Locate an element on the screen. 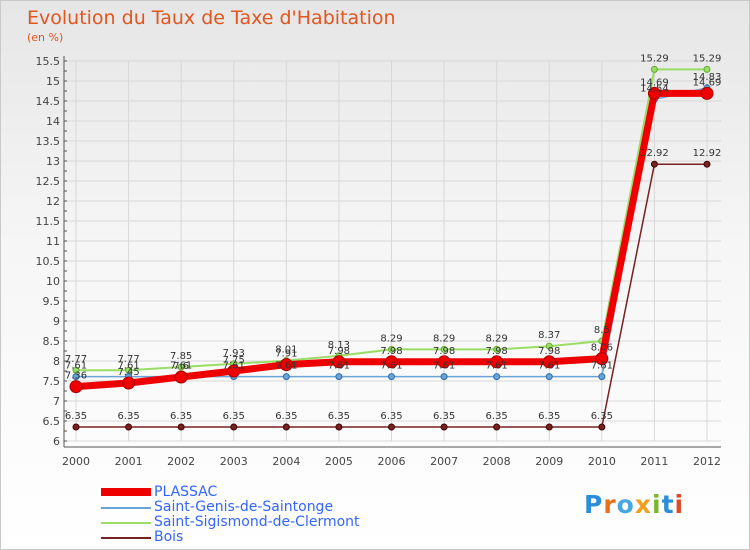 The height and width of the screenshot is (550, 750). legend-label: PLASSAC is located at coordinates (186, 492).